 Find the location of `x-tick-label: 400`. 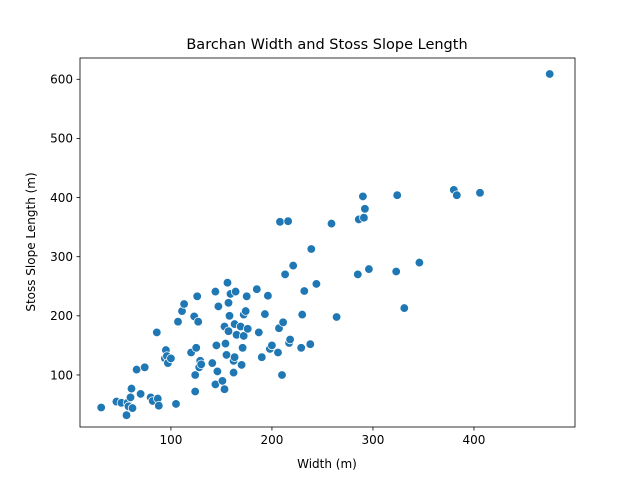

x-tick-label: 400 is located at coordinates (474, 440).